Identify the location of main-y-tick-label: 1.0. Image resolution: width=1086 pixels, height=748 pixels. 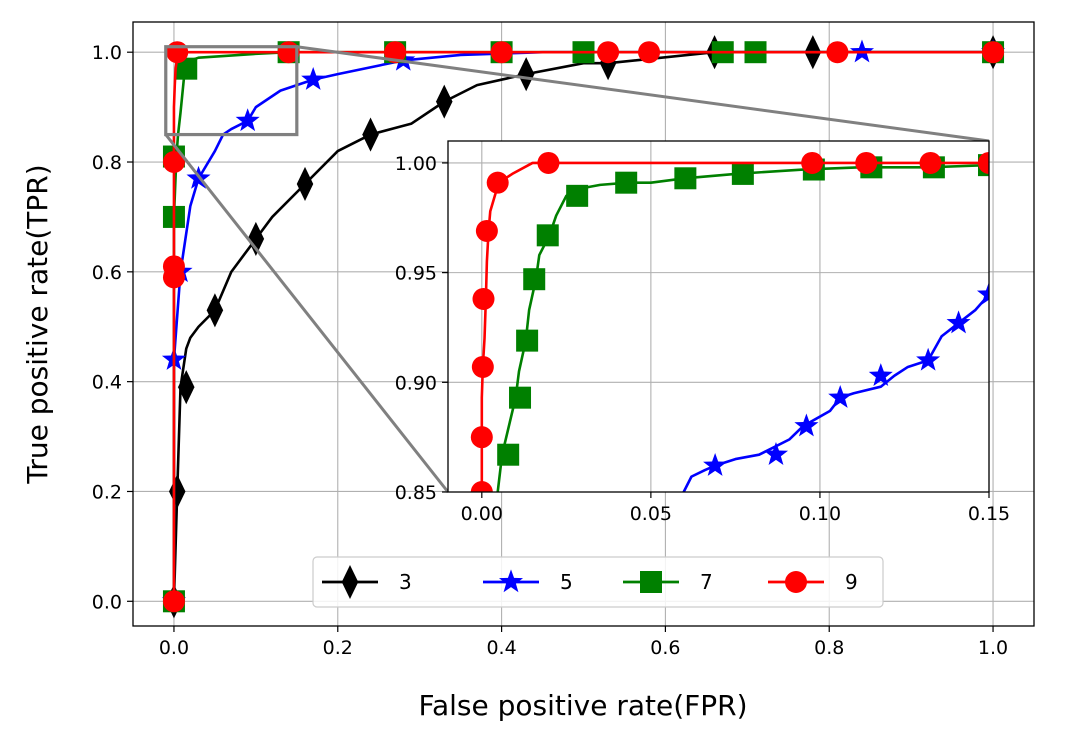
(107, 53).